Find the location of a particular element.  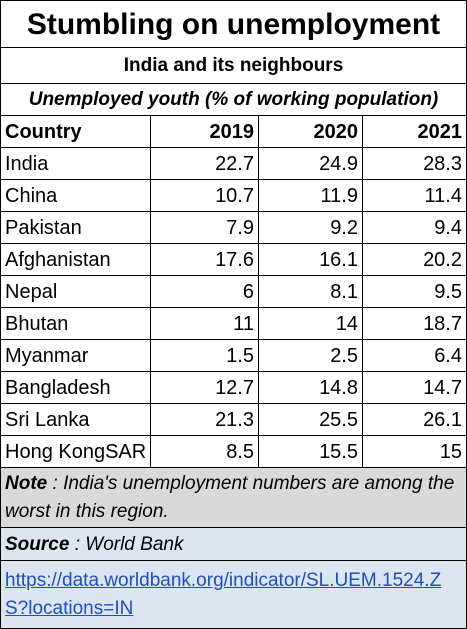

table-row: Sri Lanka 21.3 25.5 26.1 is located at coordinates (233, 420).